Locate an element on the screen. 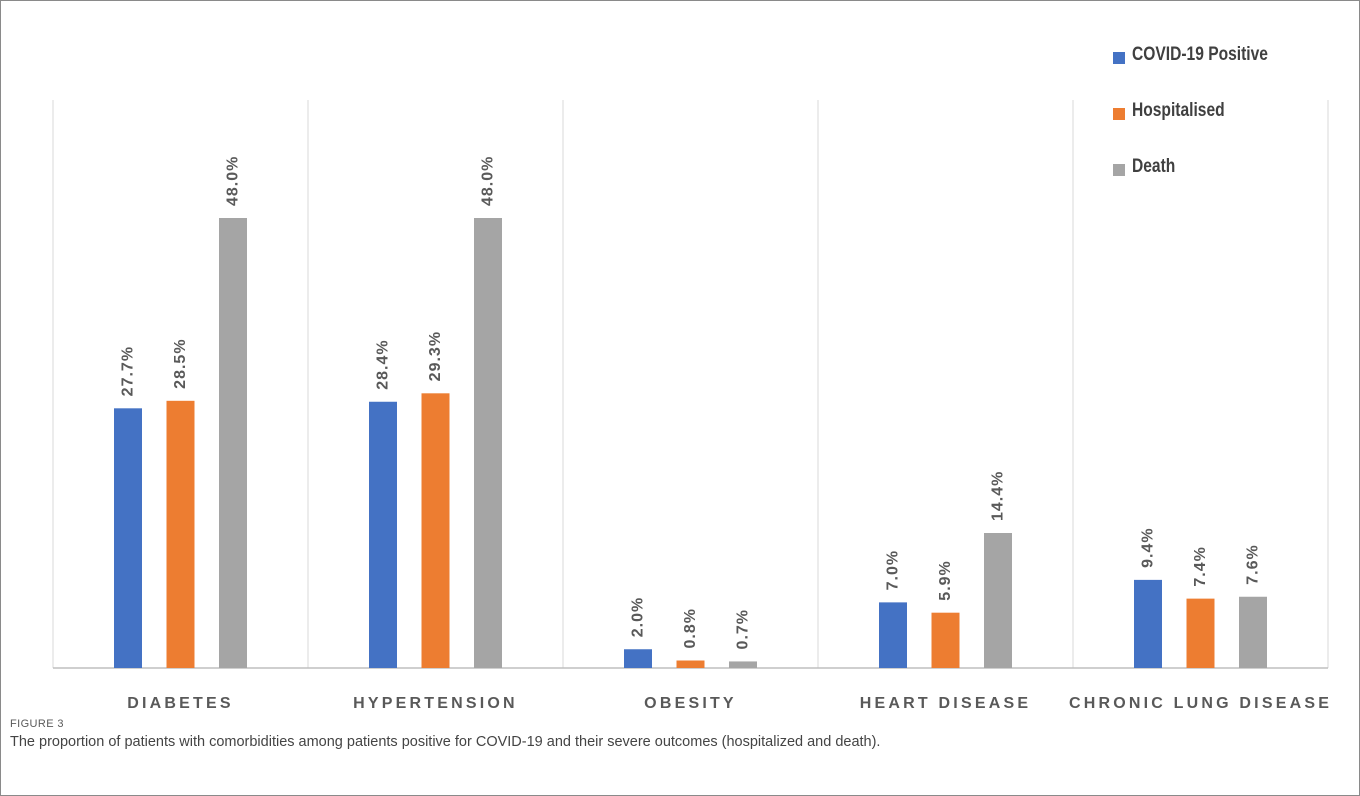  data-label: 7.0% is located at coordinates (893, 570).